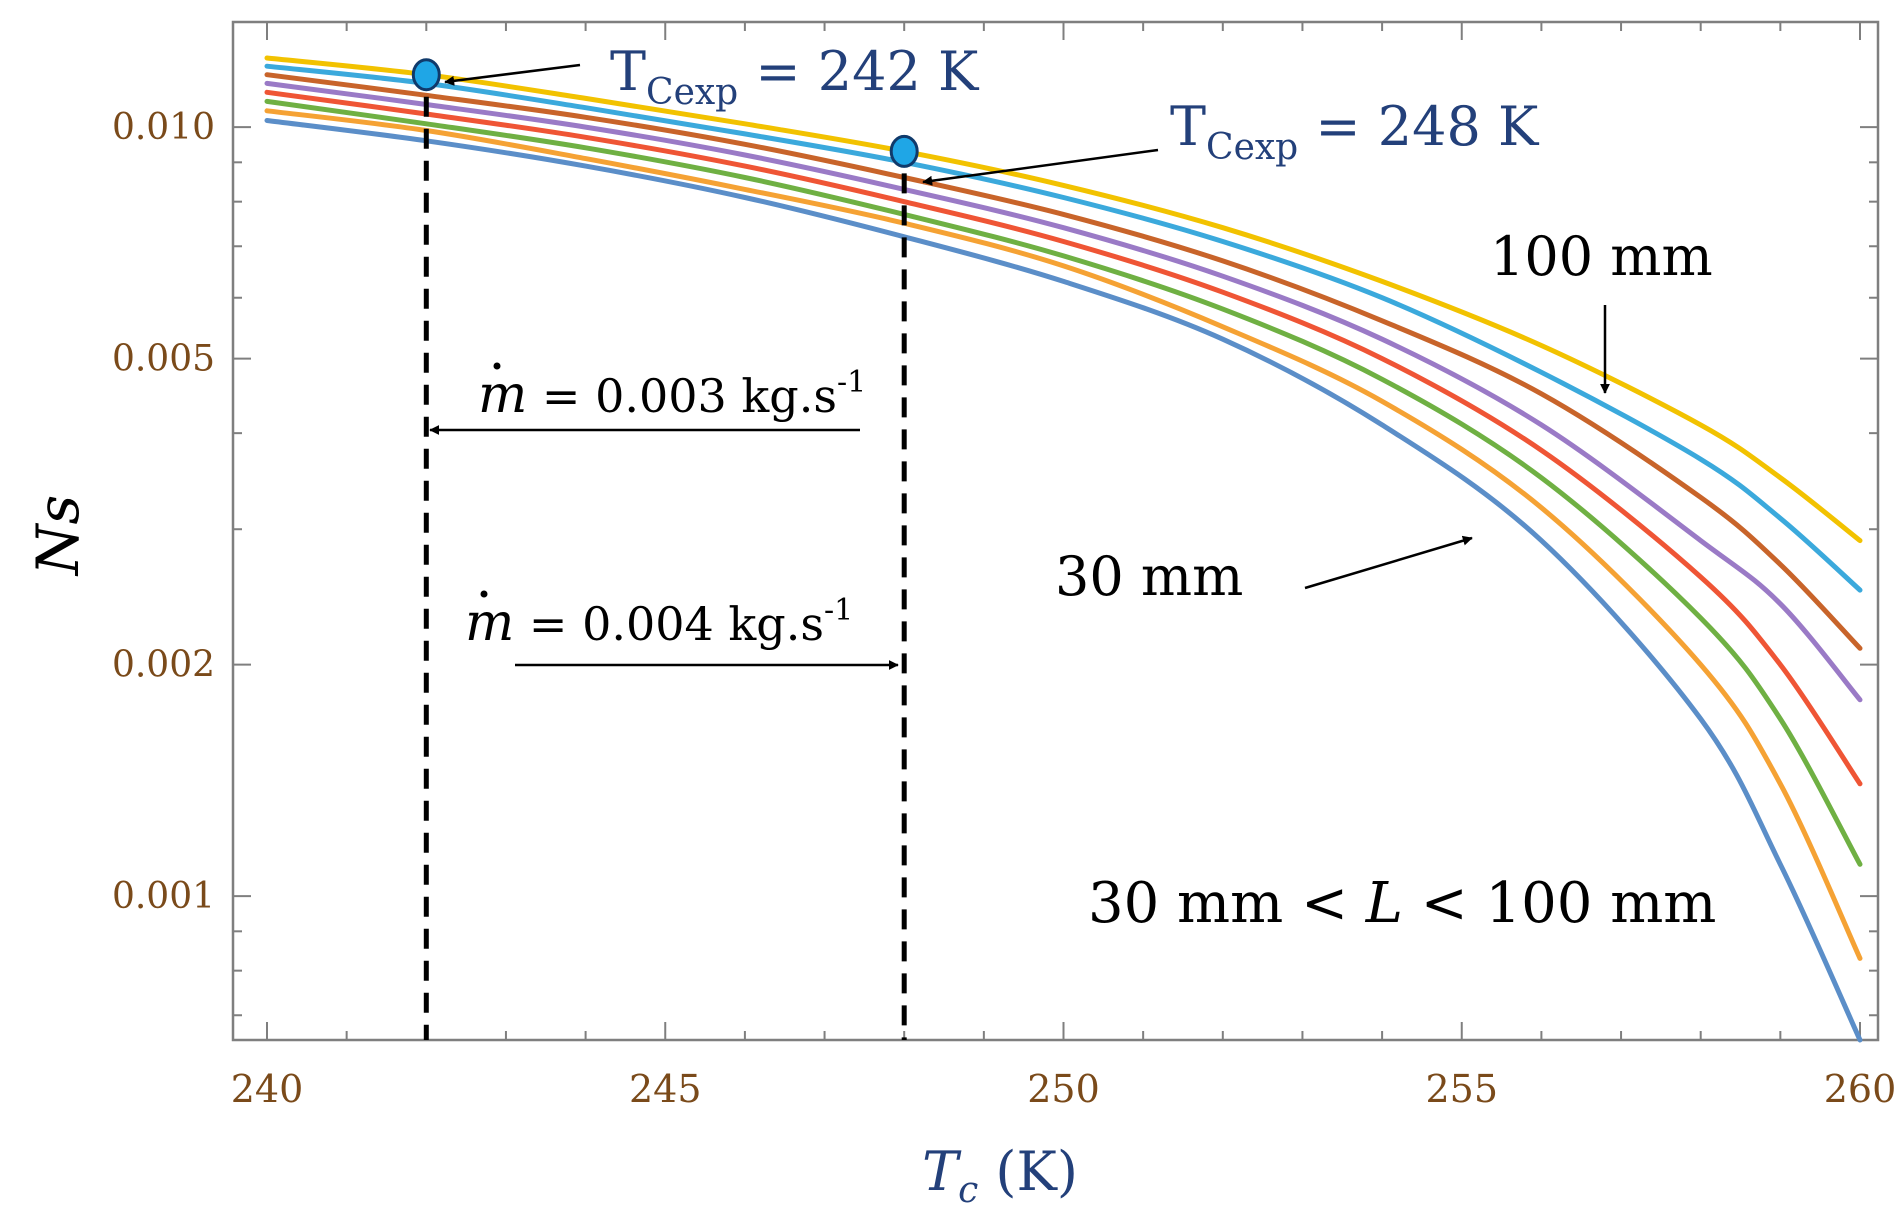 Image resolution: width=1903 pixels, height=1216 pixels. What do you see at coordinates (267, 1089) in the screenshot?
I see `x-tick-label: 240` at bounding box center [267, 1089].